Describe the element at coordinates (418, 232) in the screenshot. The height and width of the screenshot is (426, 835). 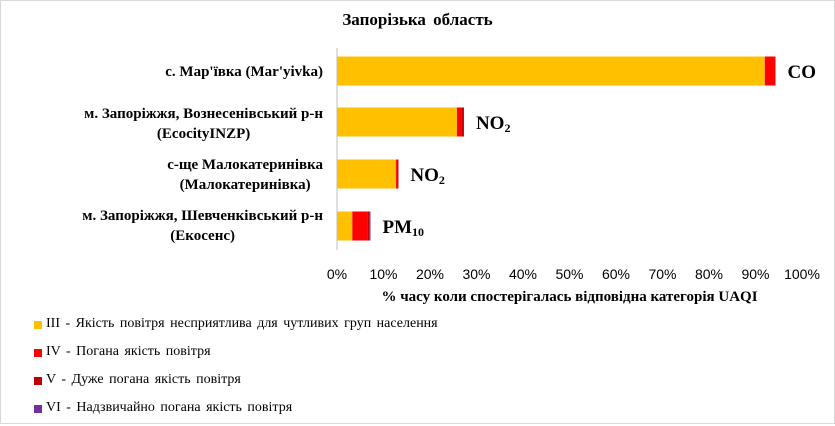
I see `pollutant-label-sub: 10` at that location.